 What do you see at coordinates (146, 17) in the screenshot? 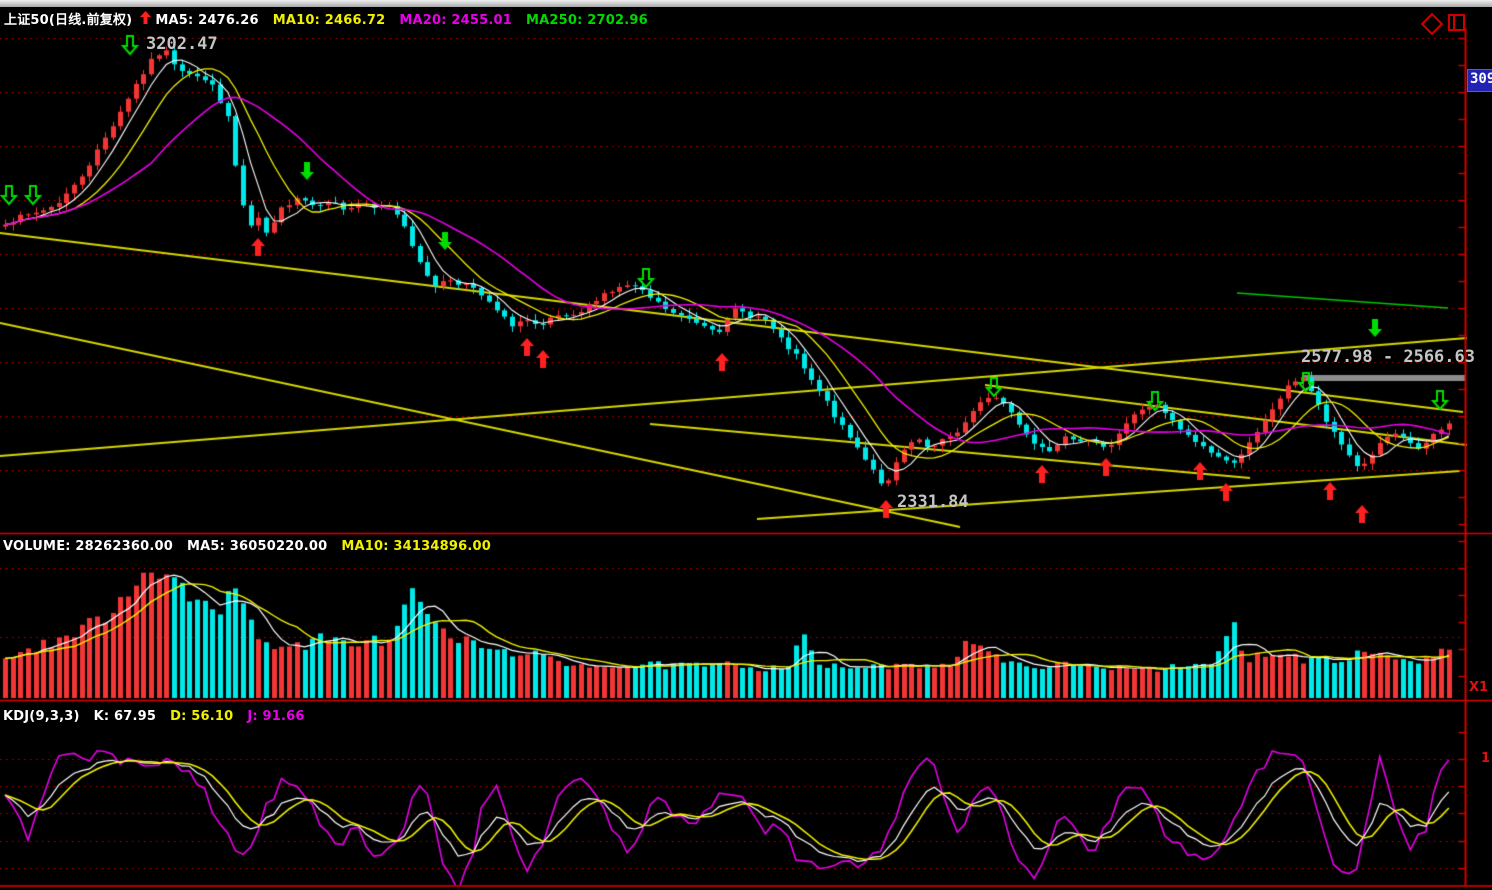
I see `up-arrow-icon` at bounding box center [146, 17].